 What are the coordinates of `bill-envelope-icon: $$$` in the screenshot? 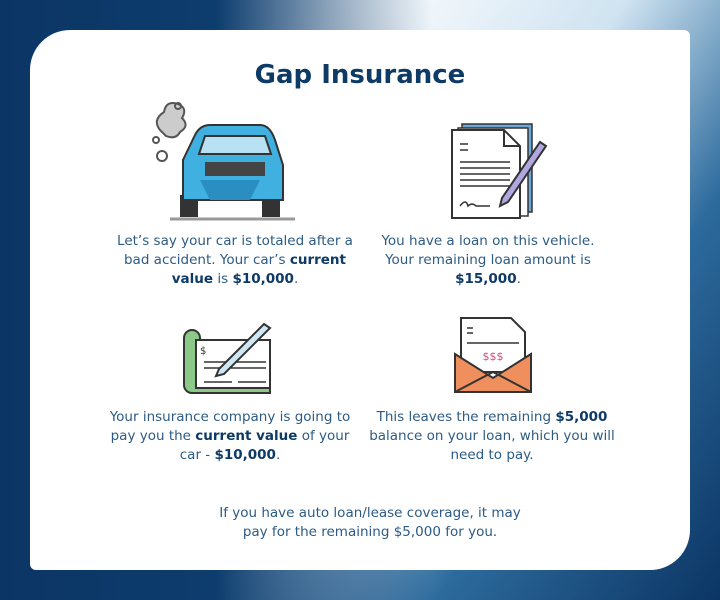 It's located at (493, 355).